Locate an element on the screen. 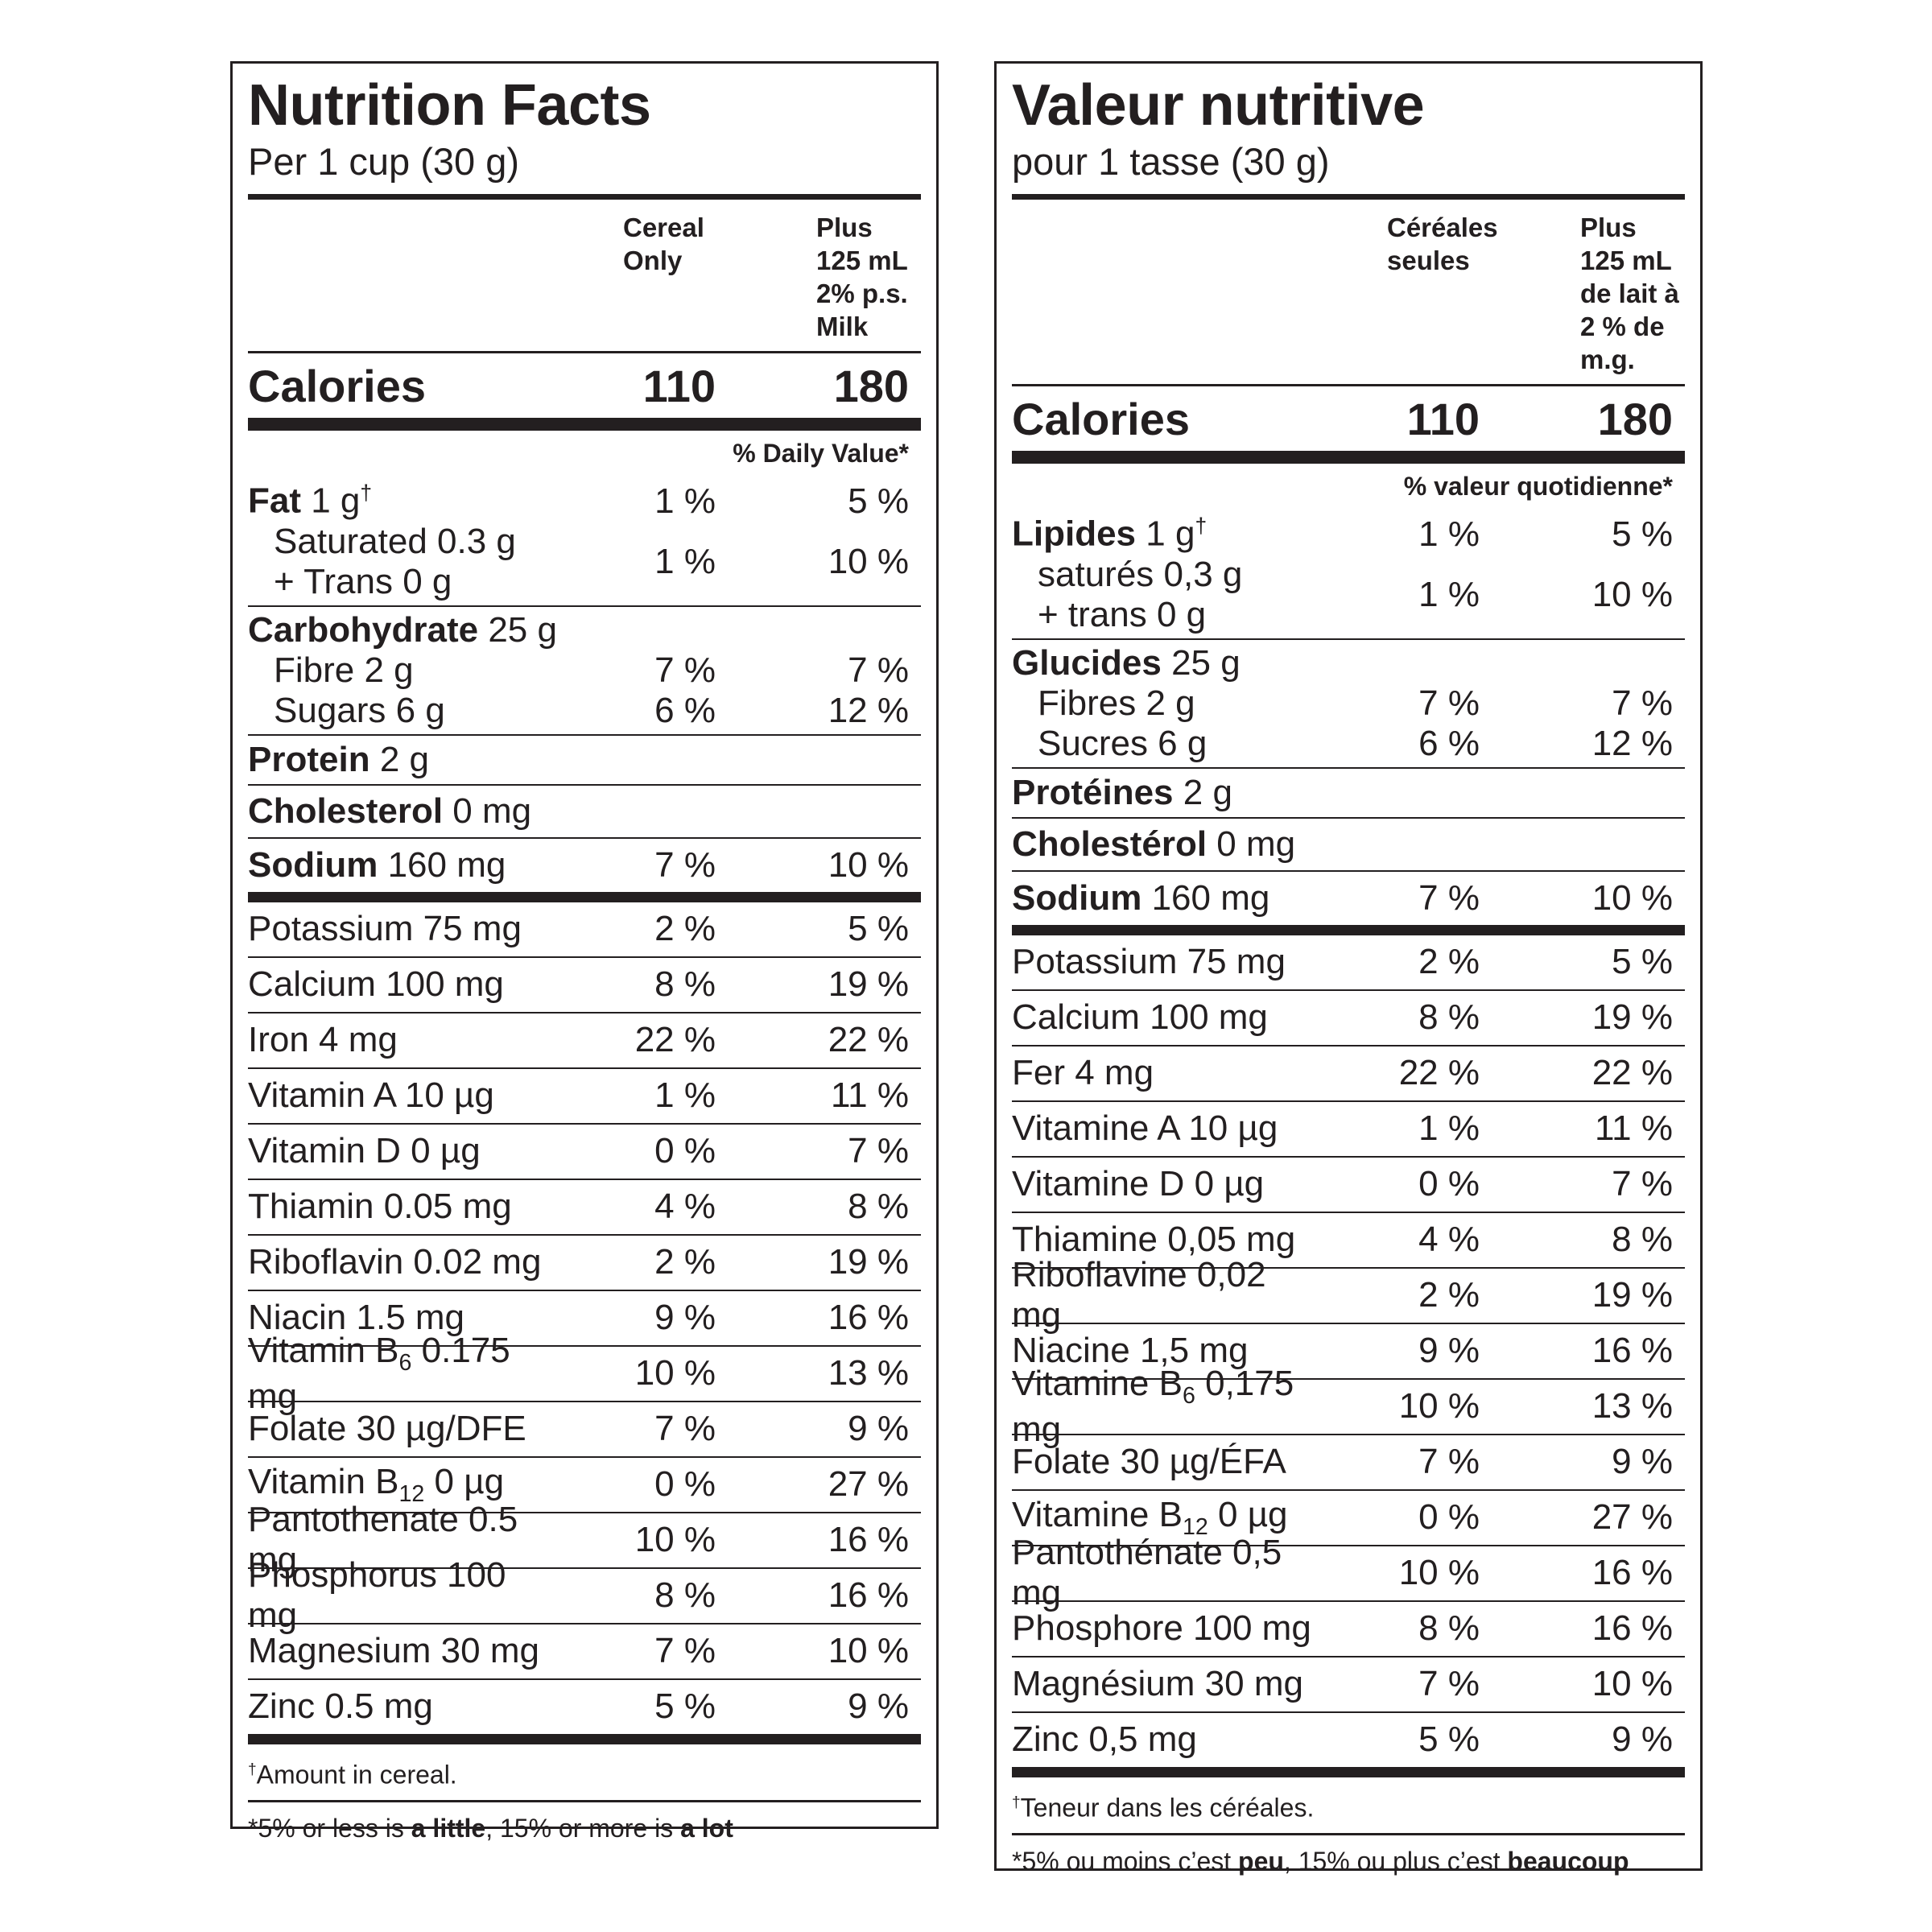  calories-cereal: 110 is located at coordinates (679, 385).